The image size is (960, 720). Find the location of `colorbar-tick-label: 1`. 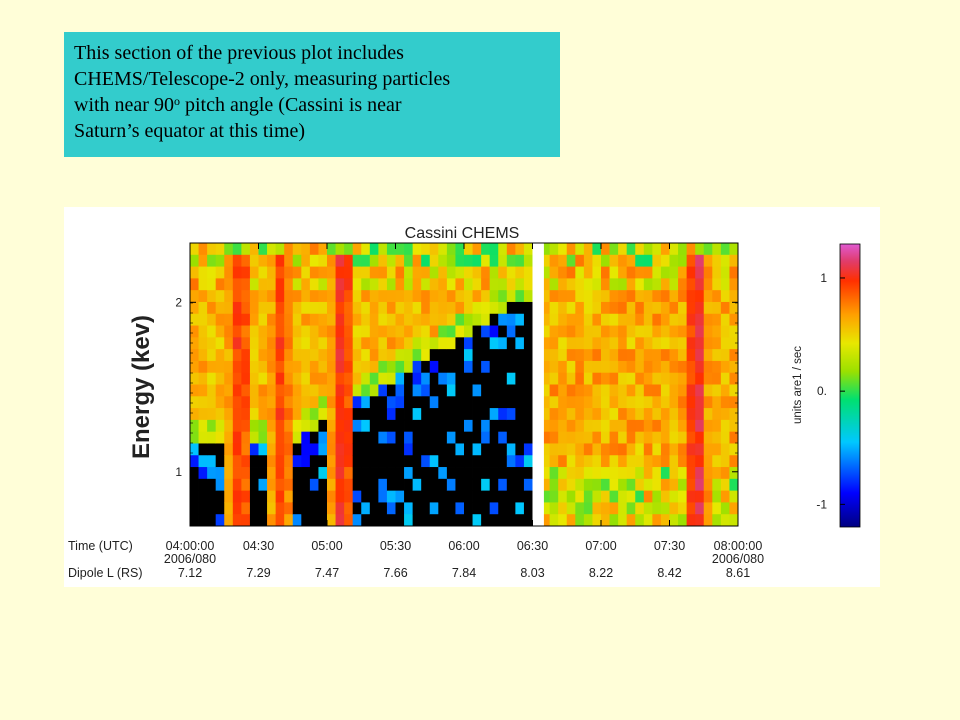

colorbar-tick-label: 1 is located at coordinates (823, 278).